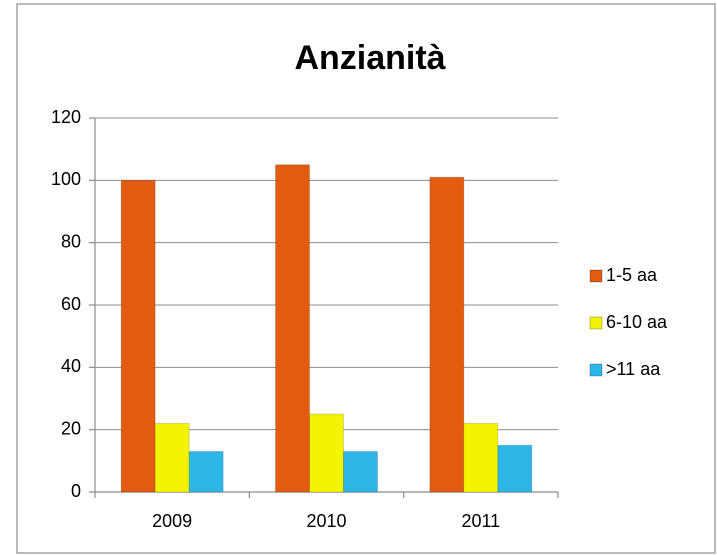 This screenshot has height=555, width=717. I want to click on y-tick-label: 60, so click(71, 304).